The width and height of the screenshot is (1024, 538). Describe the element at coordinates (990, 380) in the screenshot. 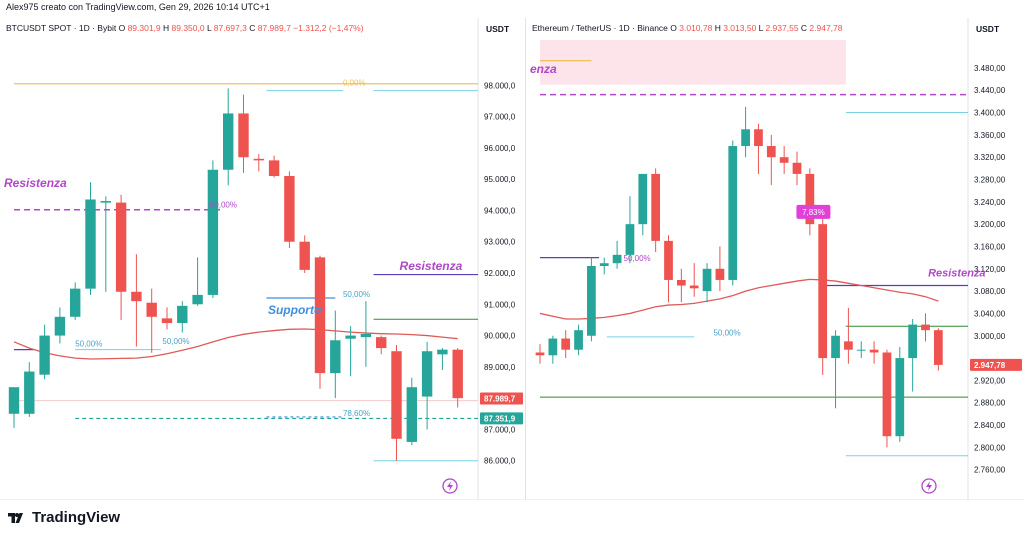

I see `y-tick-label: 2.920,00` at that location.